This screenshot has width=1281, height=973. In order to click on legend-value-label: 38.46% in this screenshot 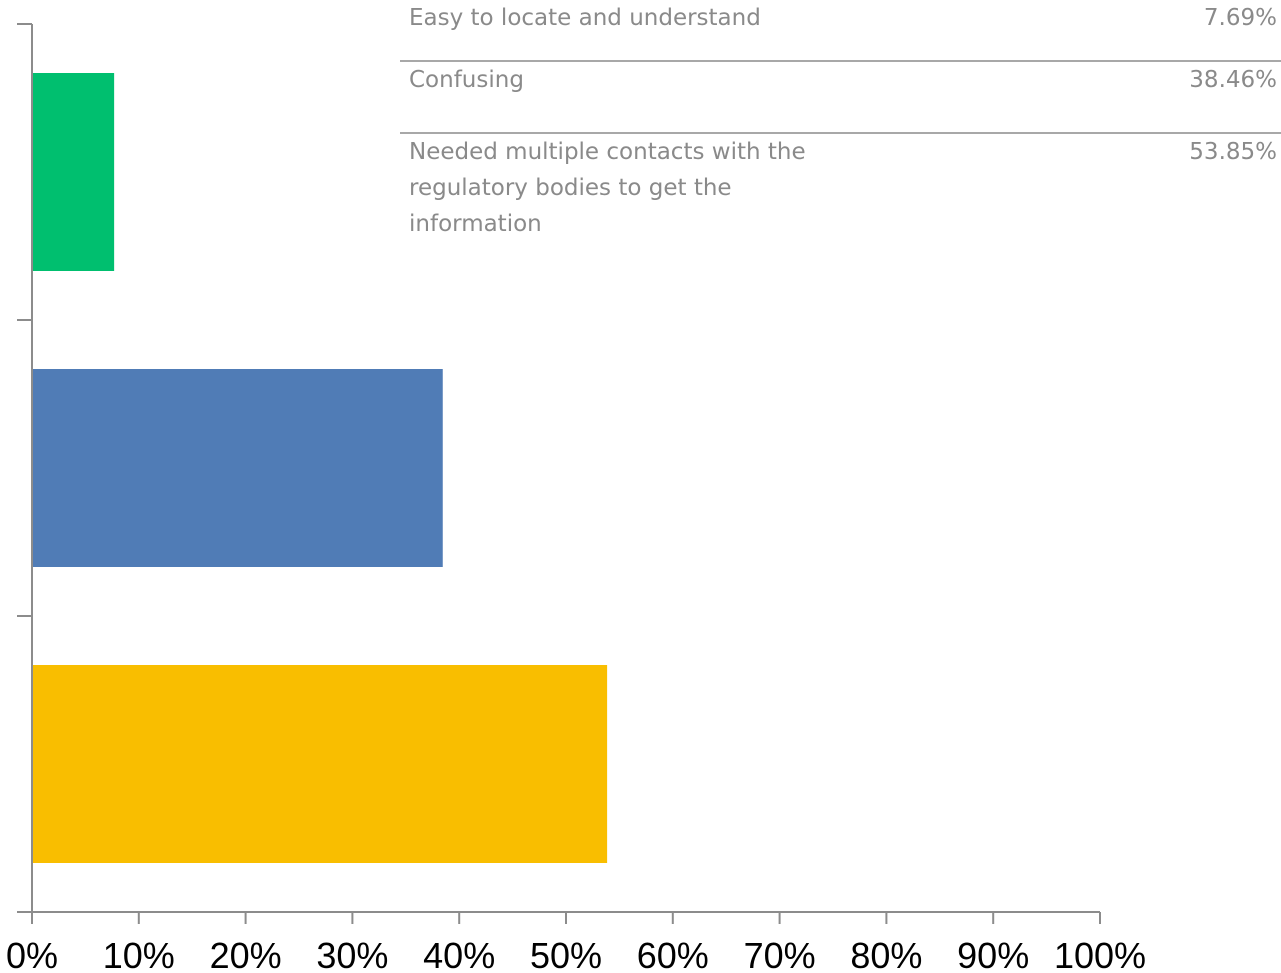, I will do `click(1233, 80)`.